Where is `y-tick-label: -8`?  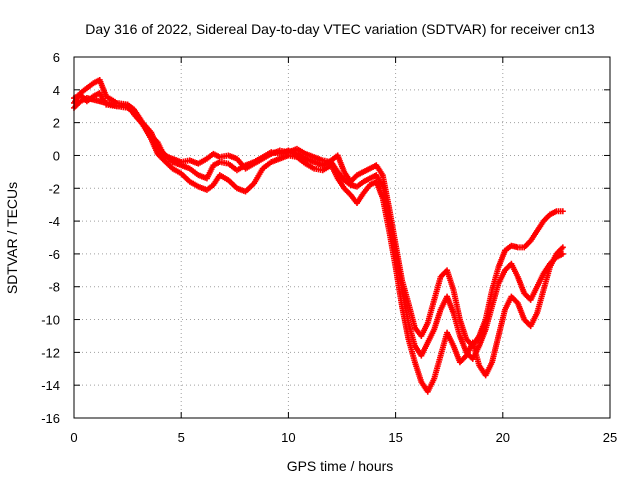
y-tick-label: -8 is located at coordinates (54, 287).